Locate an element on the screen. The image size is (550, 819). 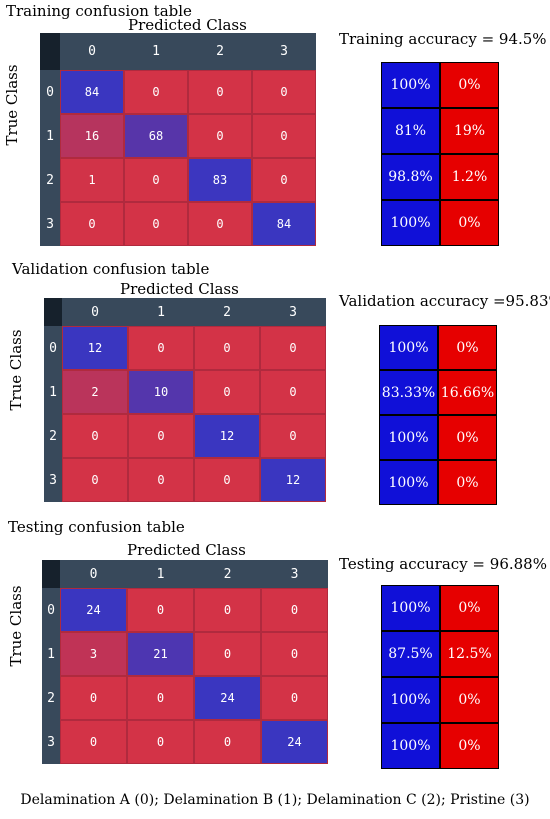
validation-accuracy-label: Validation accuracy =95.83% is located at coordinates (444, 301).